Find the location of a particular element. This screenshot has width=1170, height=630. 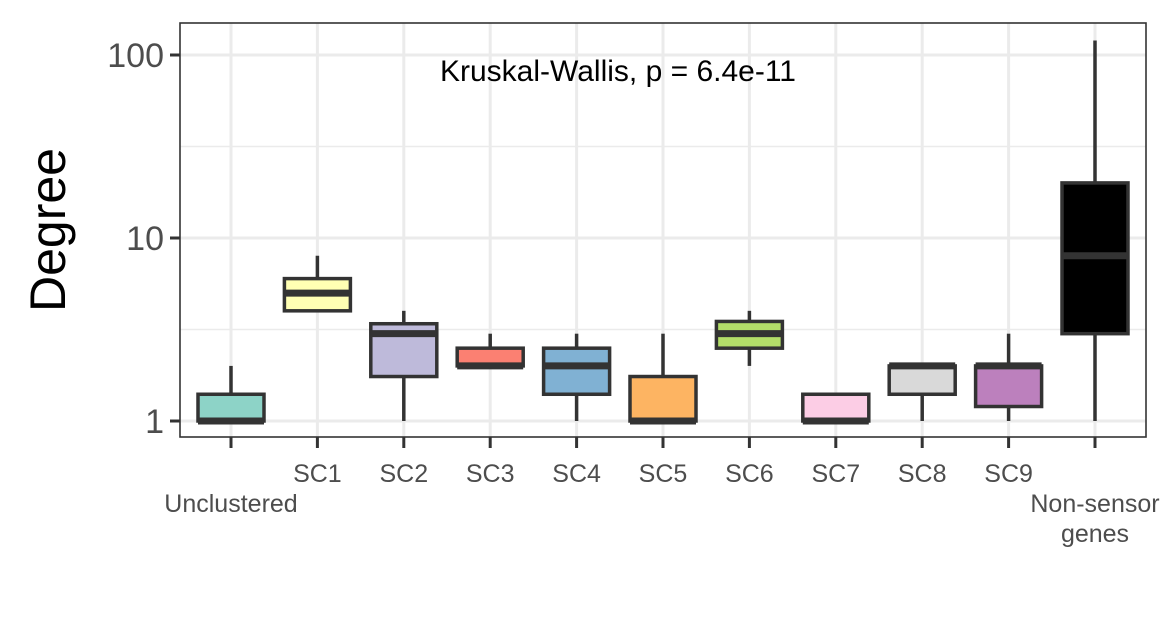

box-sc4 is located at coordinates (576, 377).